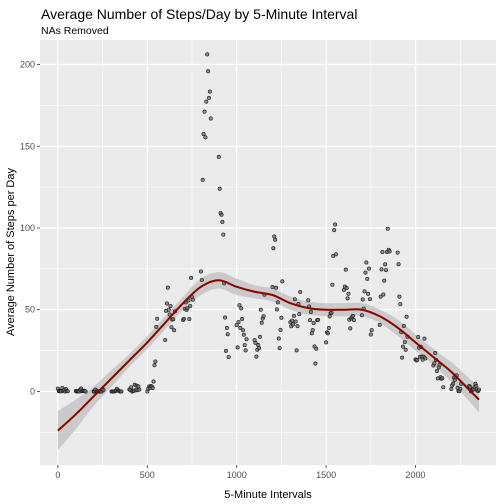 The image size is (504, 504). Describe the element at coordinates (268, 495) in the screenshot. I see `x-axis-title: 5-Minute Intervals` at that location.